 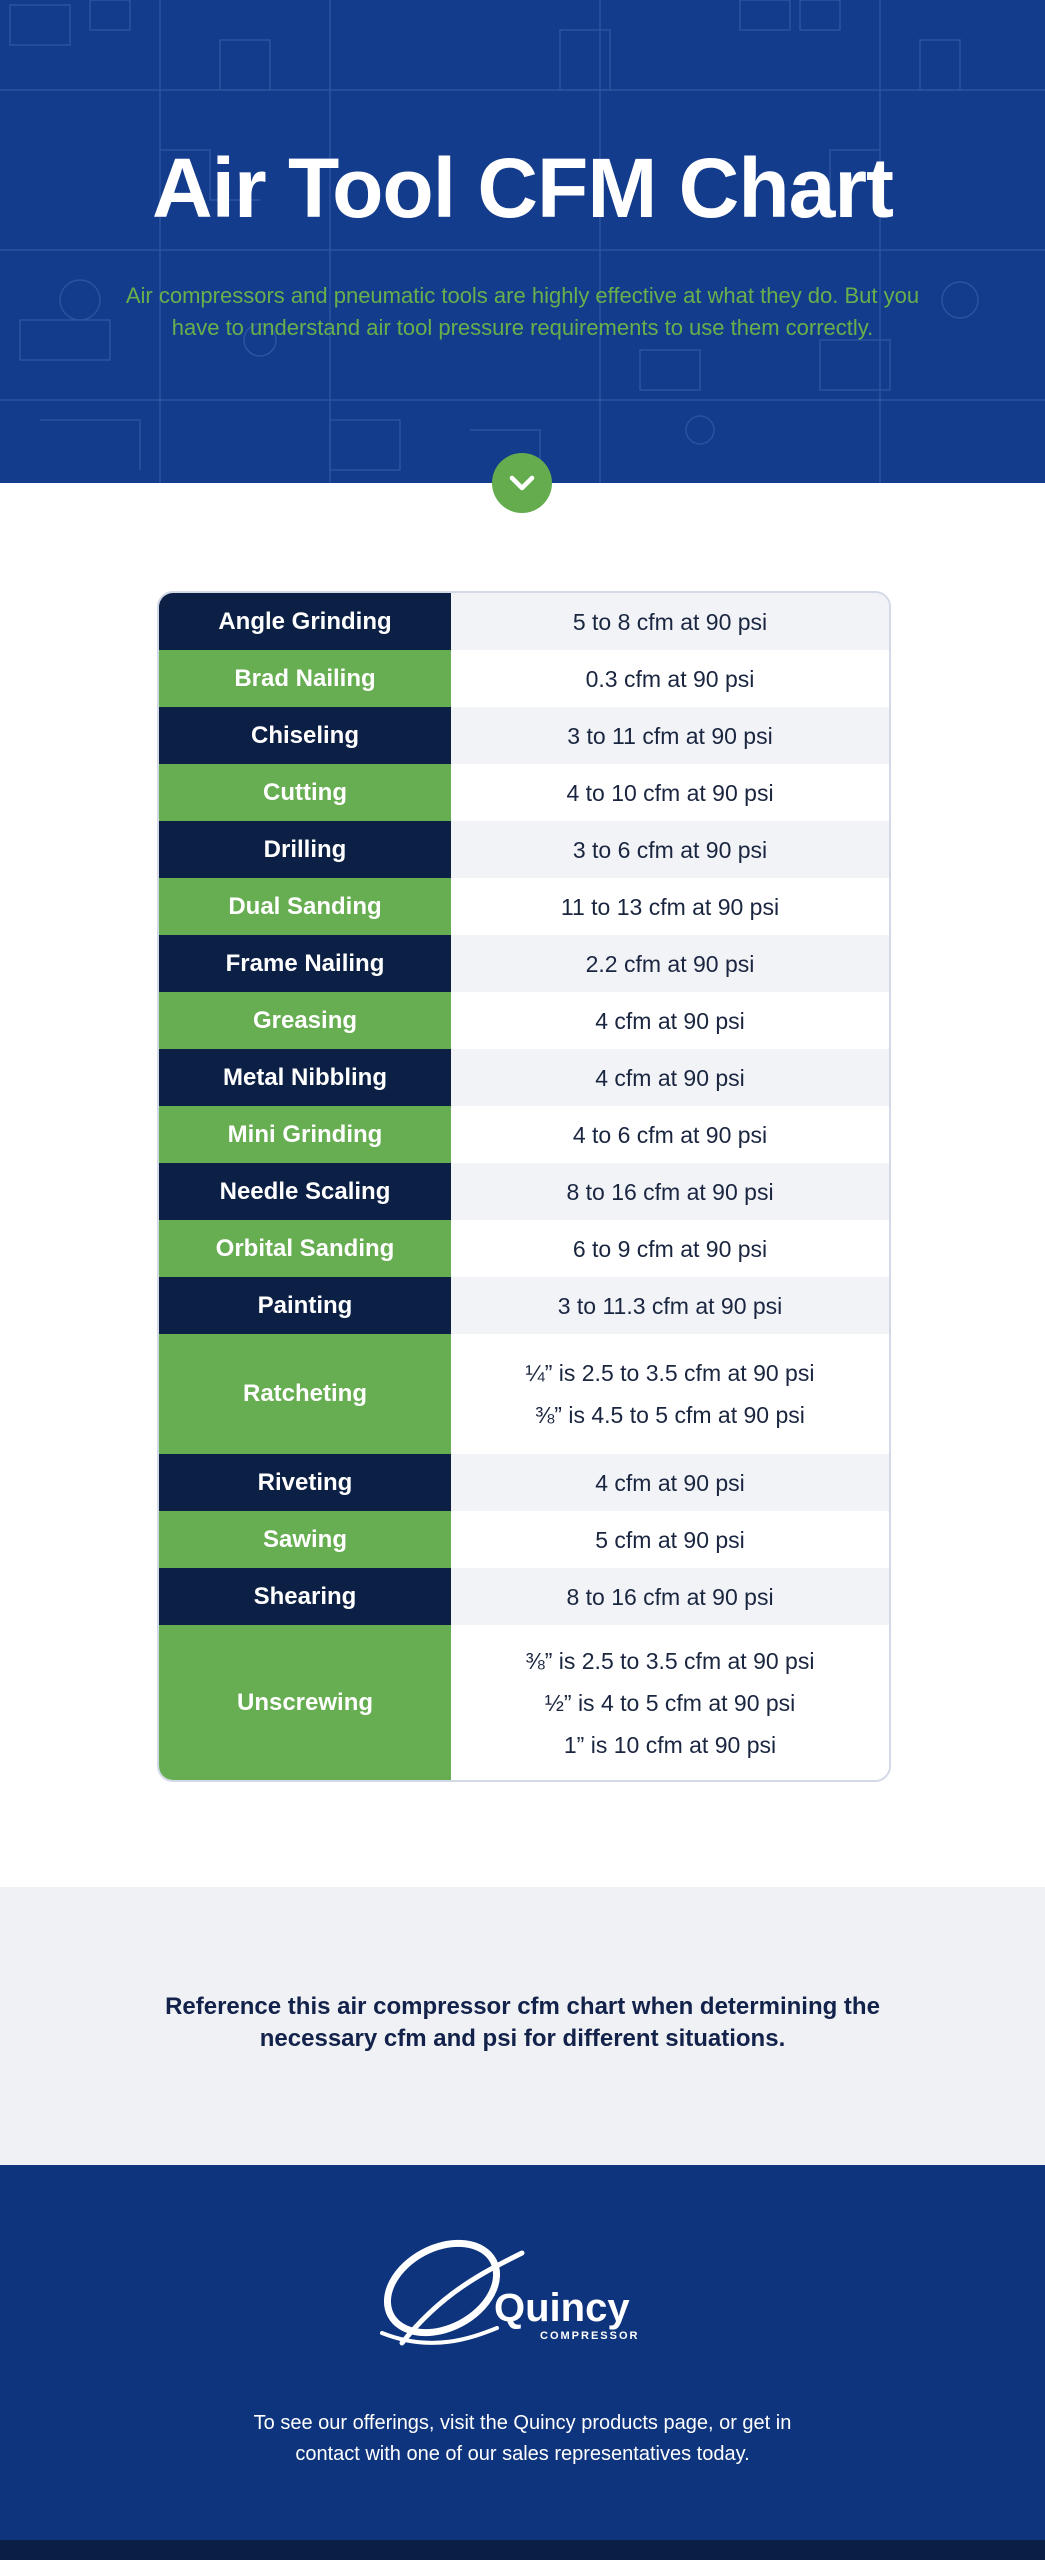 What do you see at coordinates (305, 1020) in the screenshot?
I see `tool-name: Greasing` at bounding box center [305, 1020].